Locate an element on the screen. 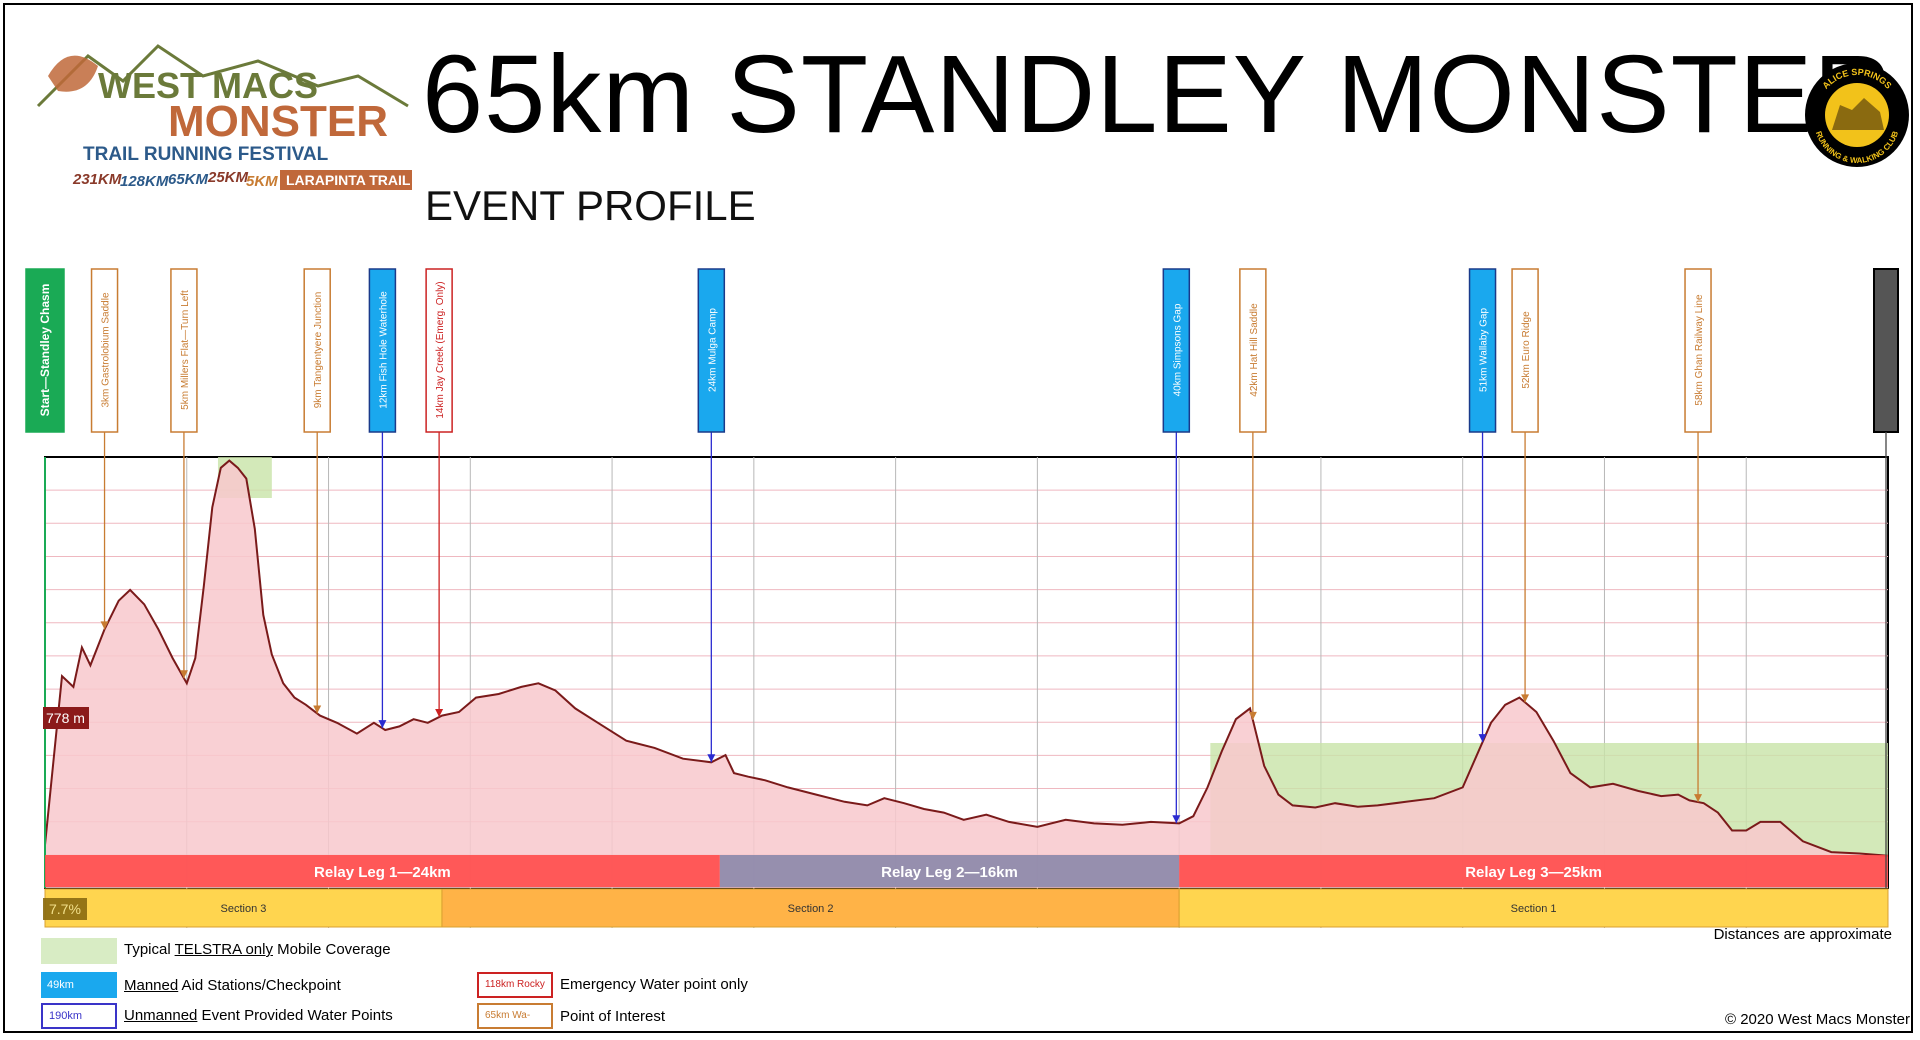  alice-springs-club-logo: ALICE SPRINGS RUNNING & WALKING CLUB is located at coordinates (1857, 115).